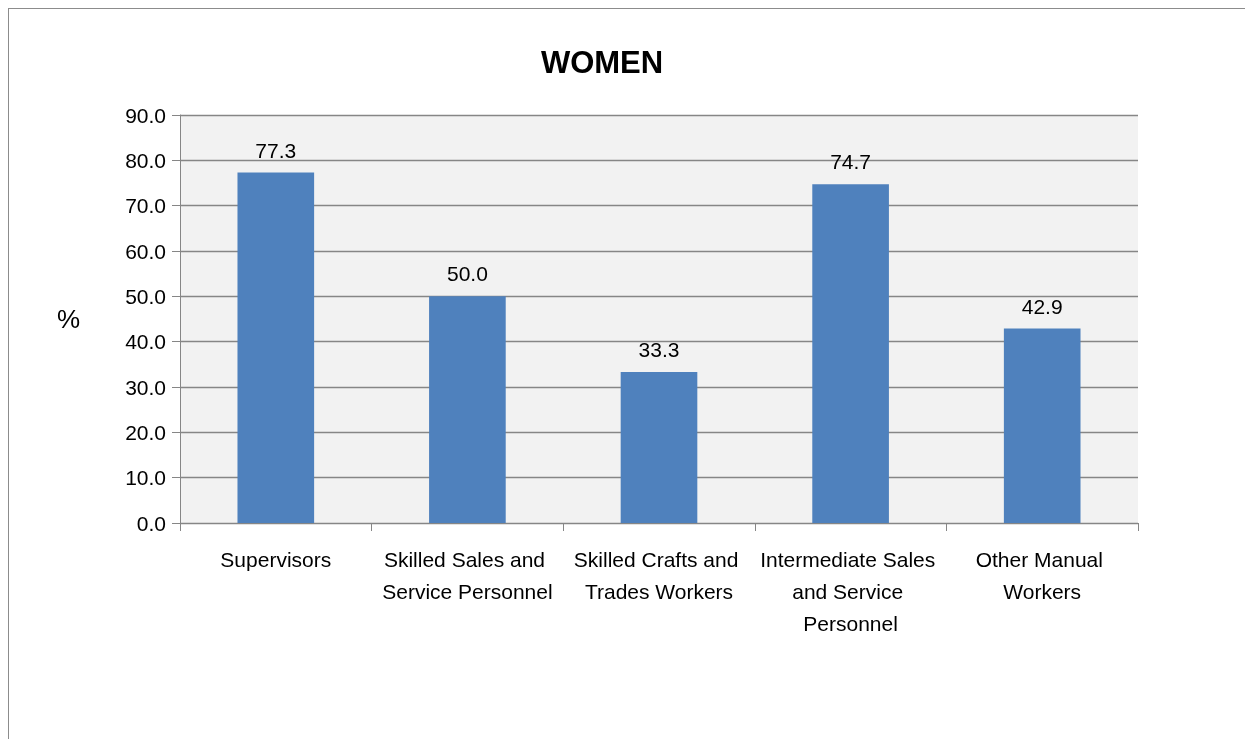  What do you see at coordinates (145, 115) in the screenshot?
I see `y-tick-label: 90.0` at bounding box center [145, 115].